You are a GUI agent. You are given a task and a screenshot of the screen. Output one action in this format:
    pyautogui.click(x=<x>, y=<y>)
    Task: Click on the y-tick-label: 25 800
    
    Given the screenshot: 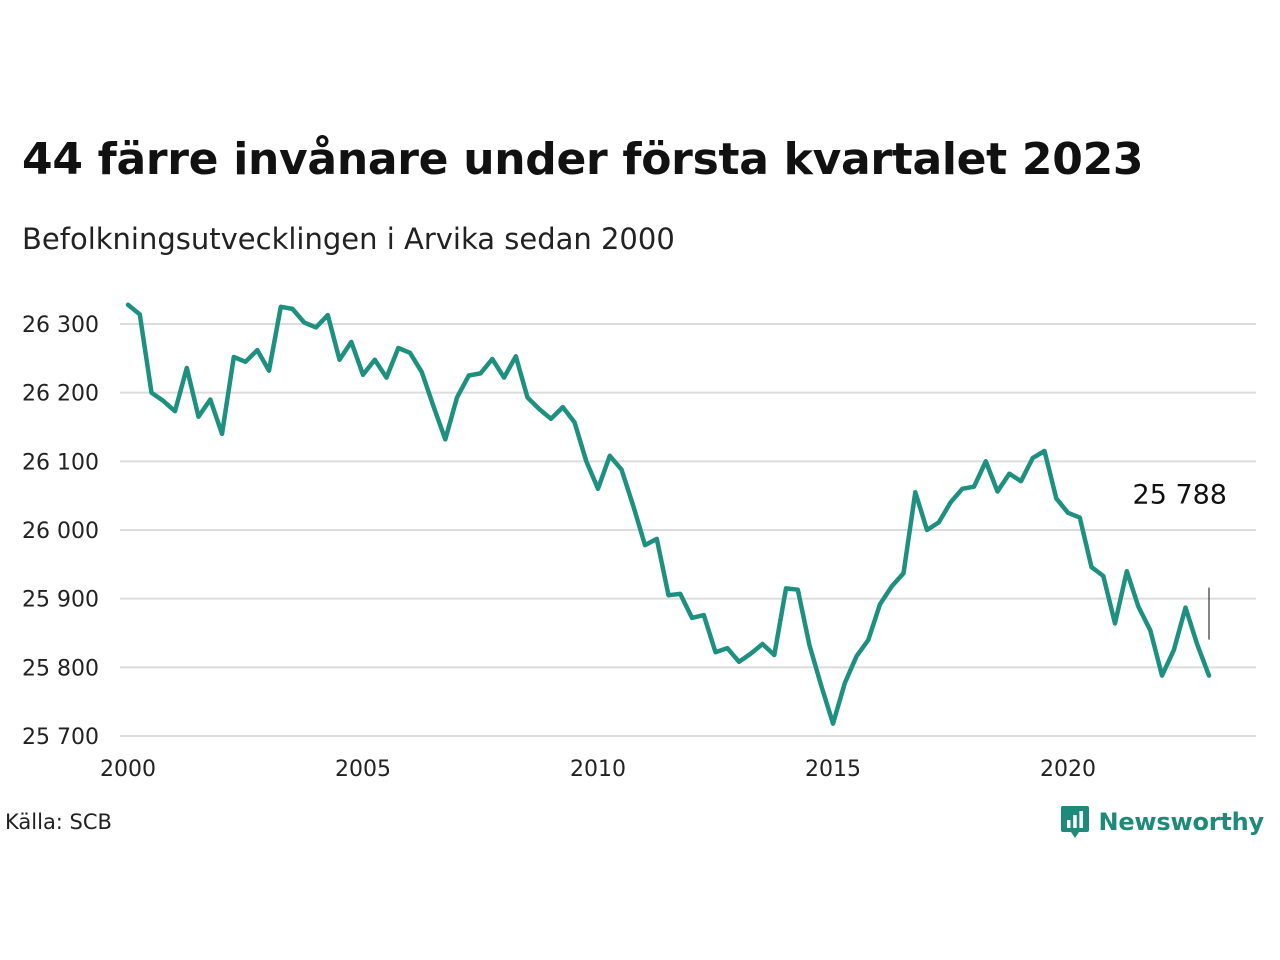 What is the action you would take?
    pyautogui.click(x=60, y=668)
    